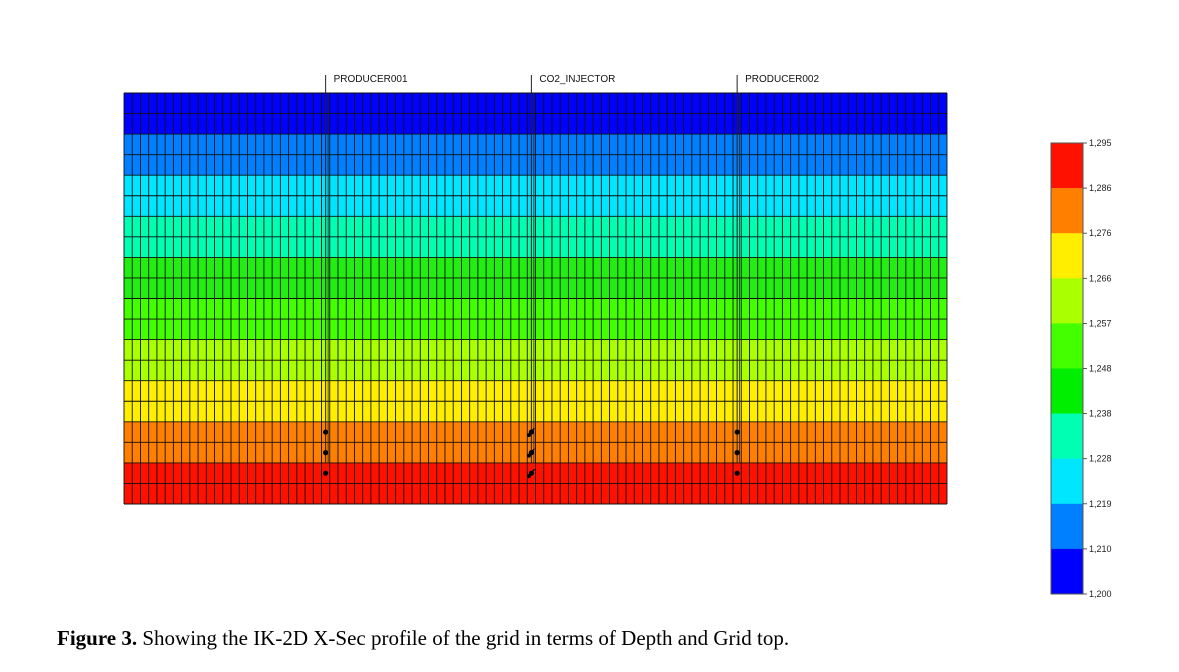 The image size is (1179, 672). I want to click on well: CO2_INJECTOR, so click(570, 276).